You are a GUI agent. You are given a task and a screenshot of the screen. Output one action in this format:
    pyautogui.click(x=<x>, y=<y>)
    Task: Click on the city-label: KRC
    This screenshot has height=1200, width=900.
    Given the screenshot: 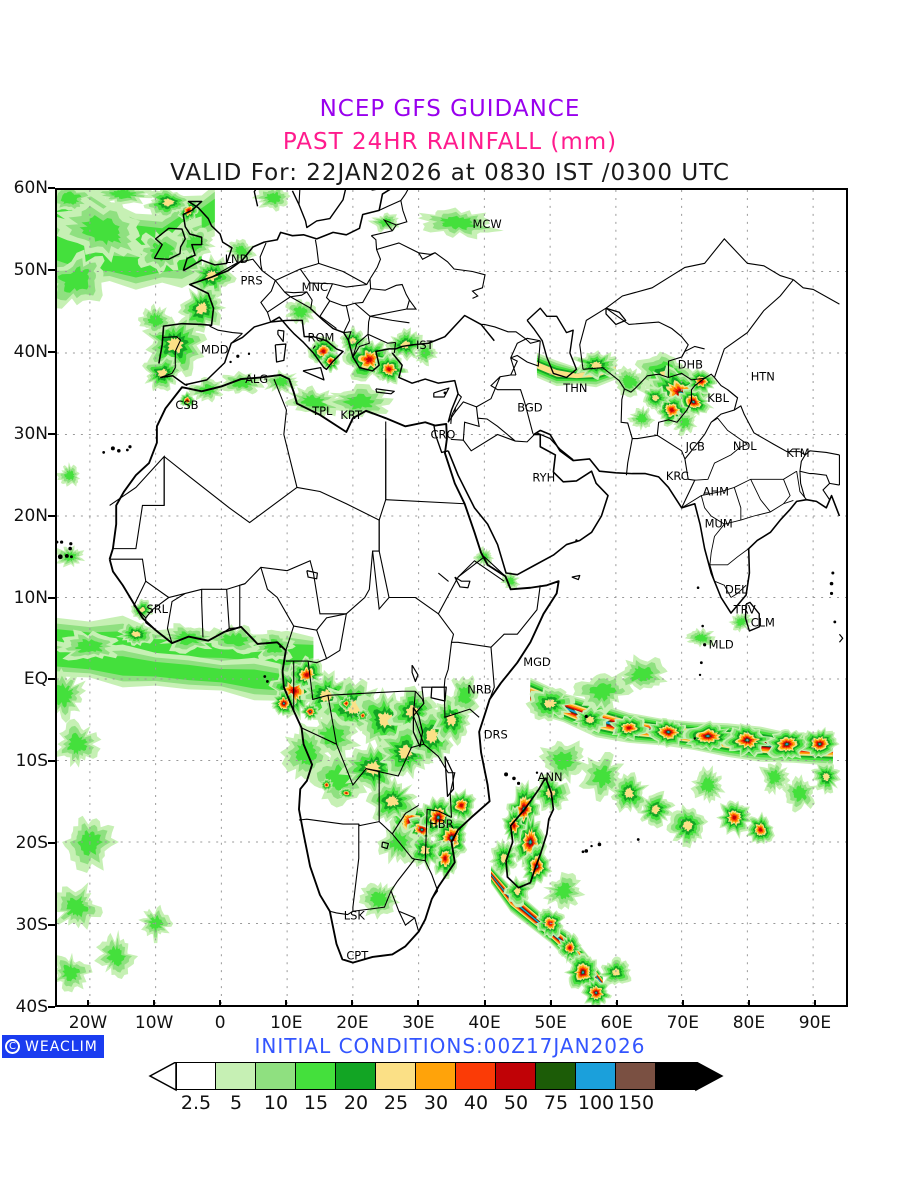 What is the action you would take?
    pyautogui.click(x=677, y=476)
    